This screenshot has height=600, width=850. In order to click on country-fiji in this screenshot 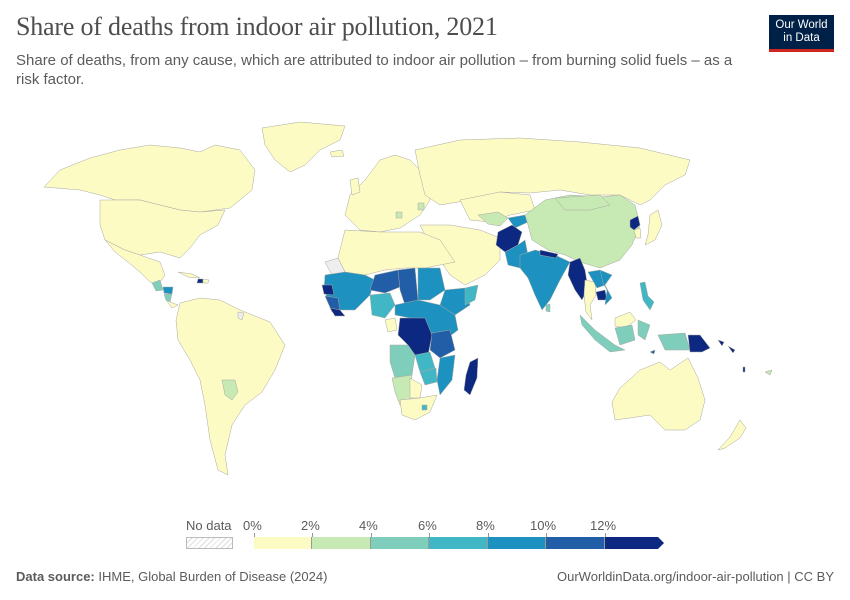, I will do `click(768, 372)`.